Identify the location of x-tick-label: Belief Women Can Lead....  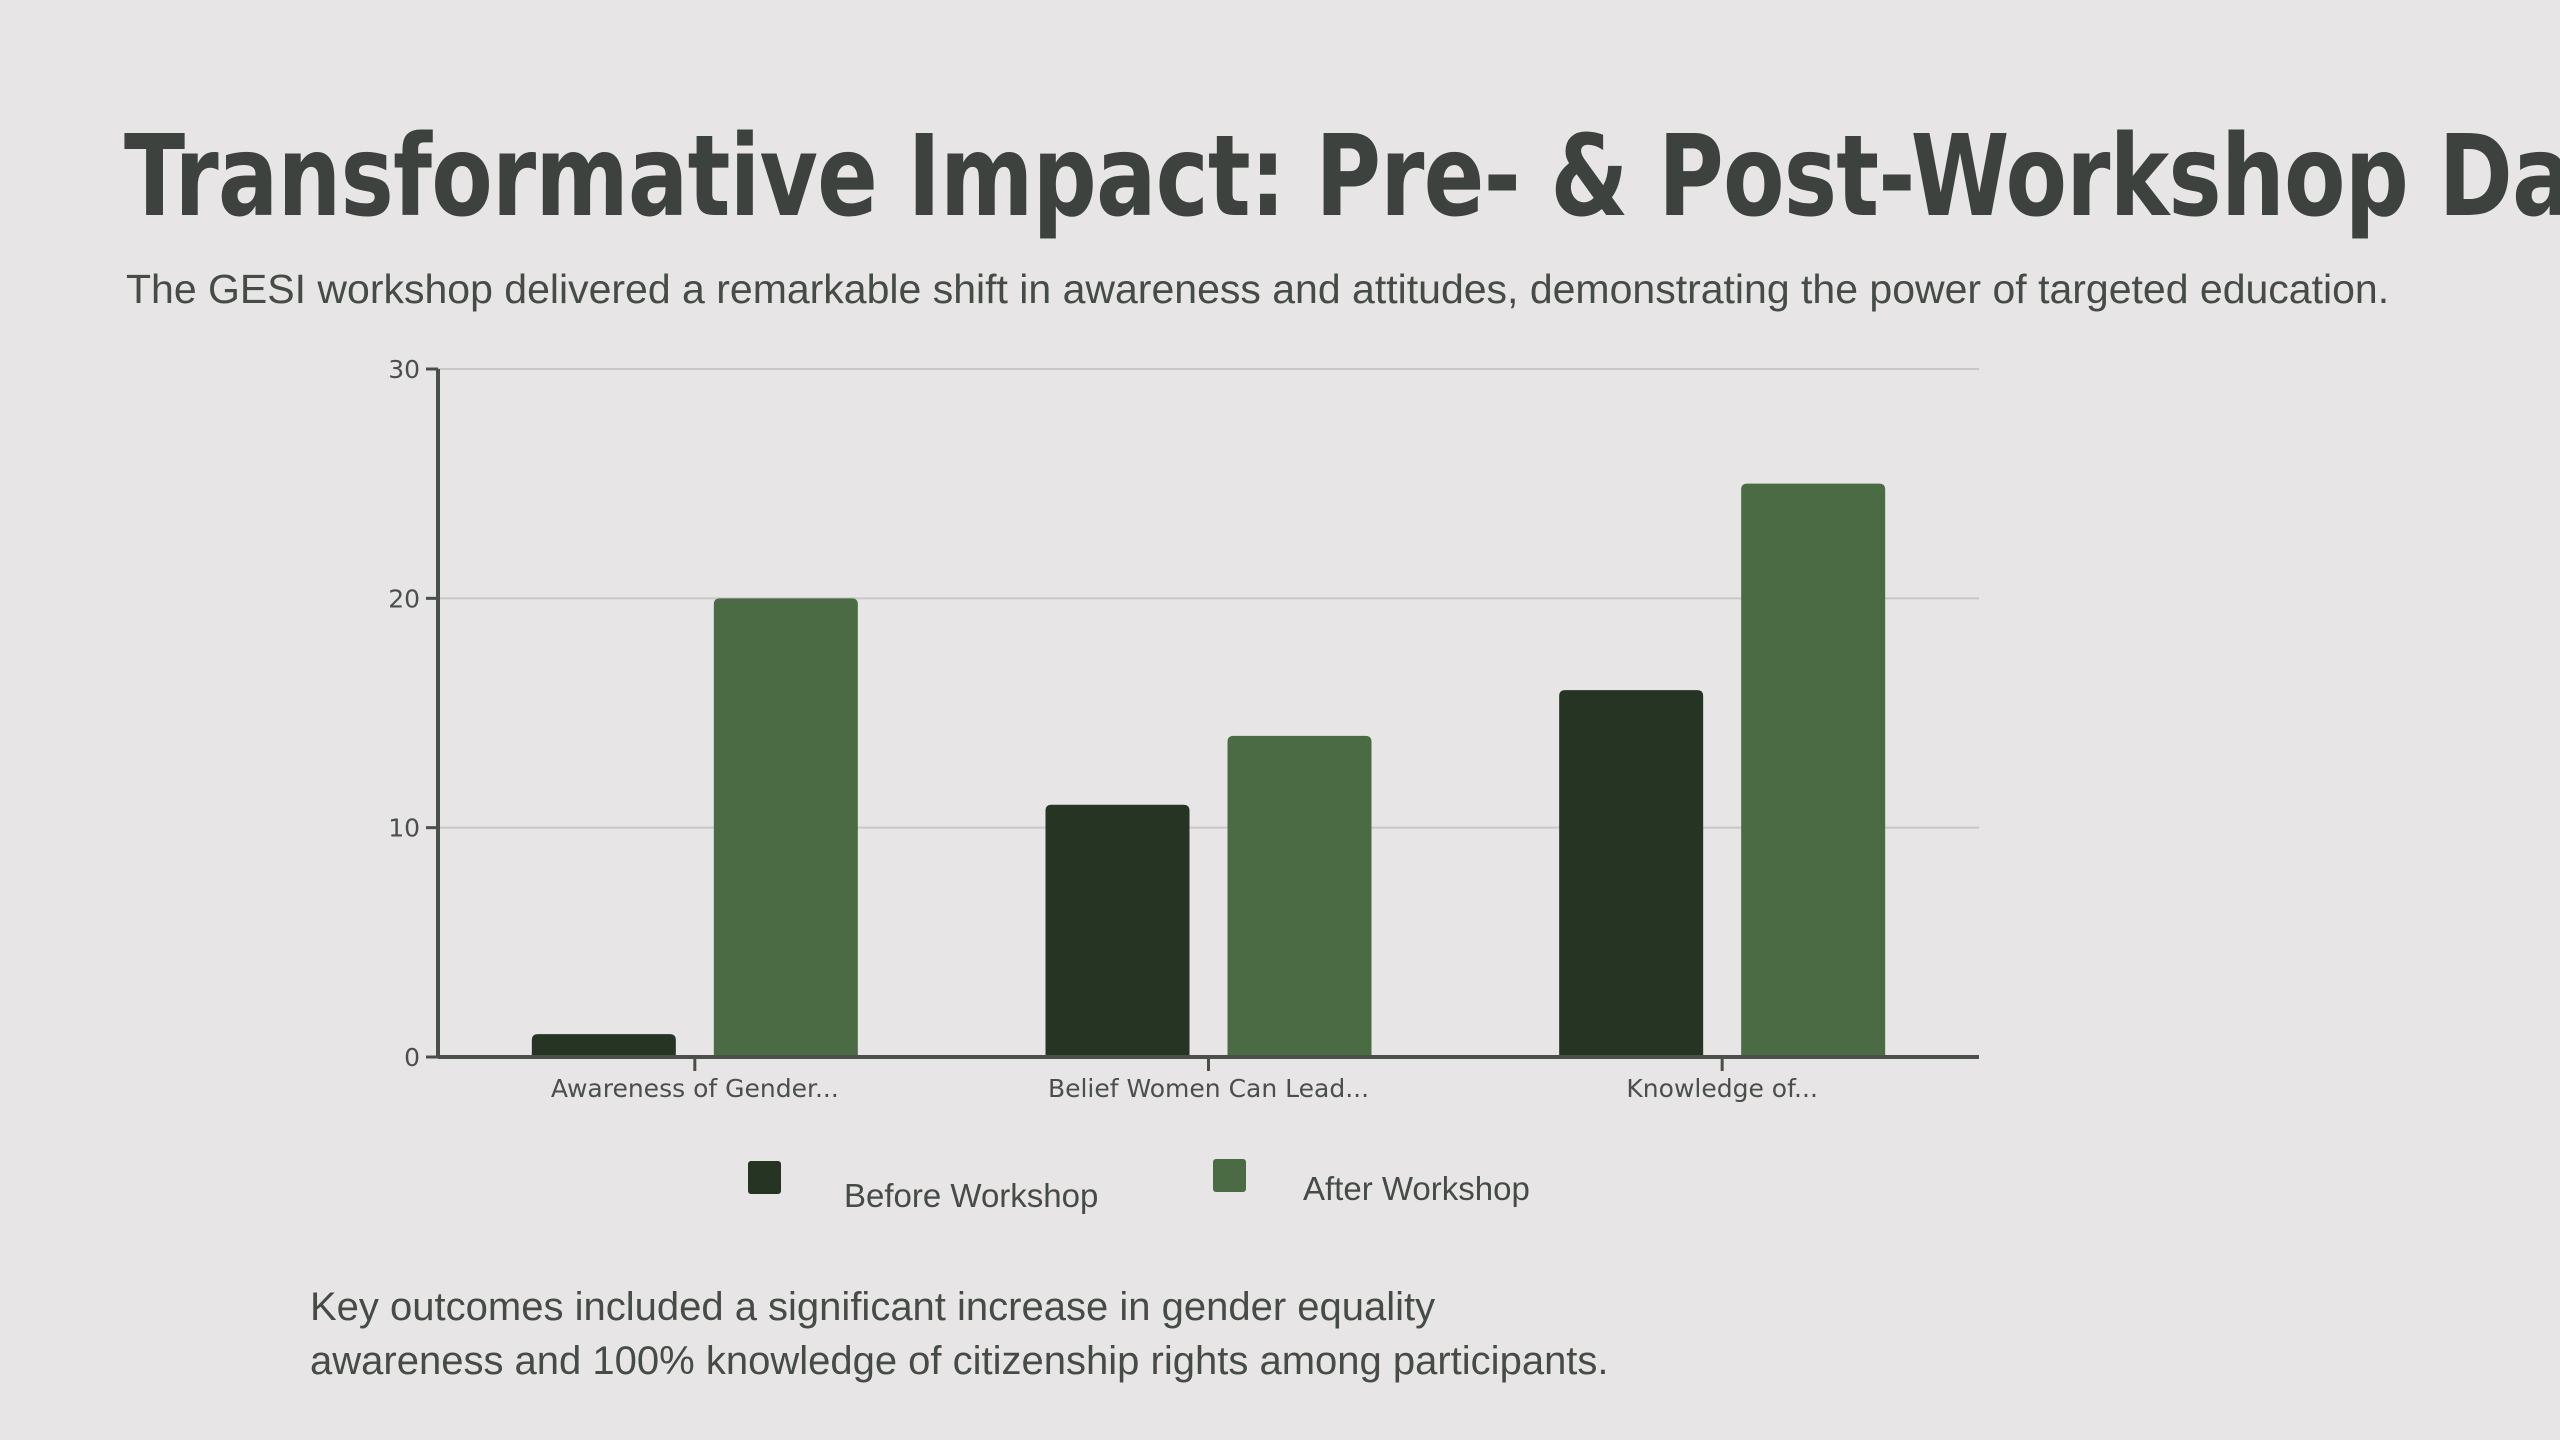
(1208, 1088).